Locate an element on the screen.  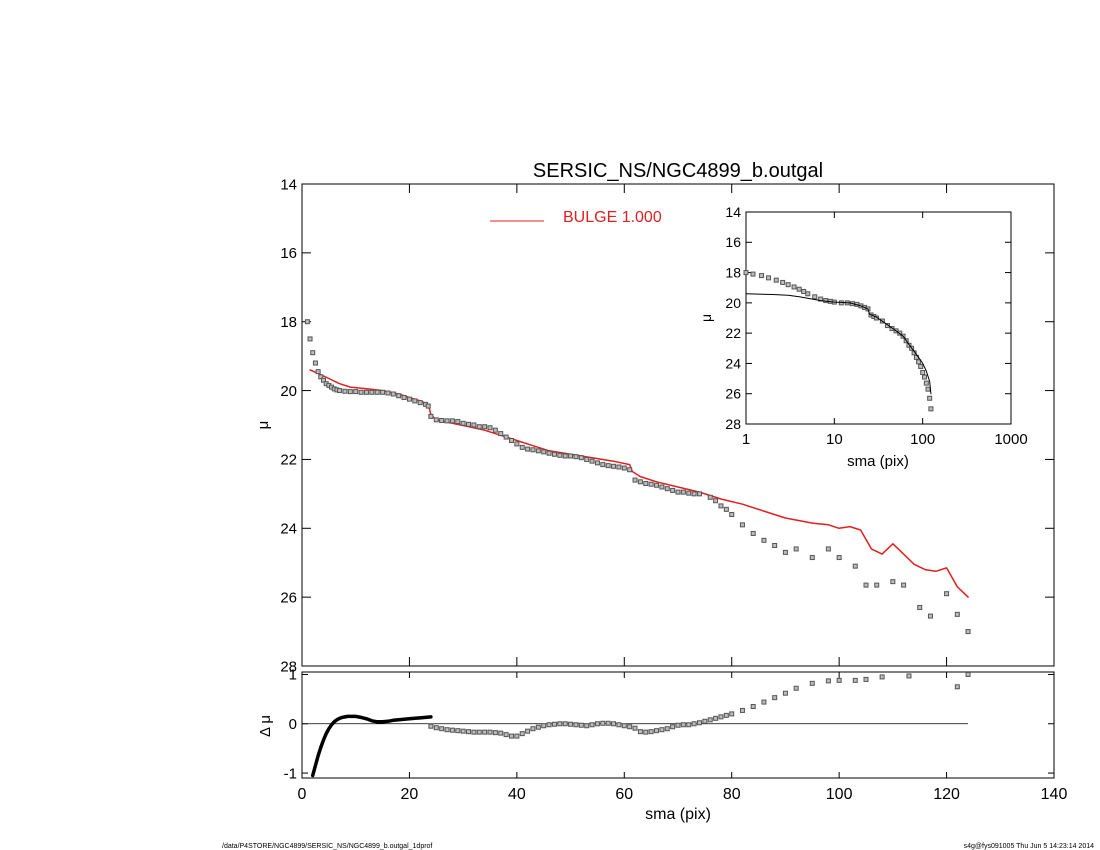
y-tick-label: 18 is located at coordinates (288, 322).